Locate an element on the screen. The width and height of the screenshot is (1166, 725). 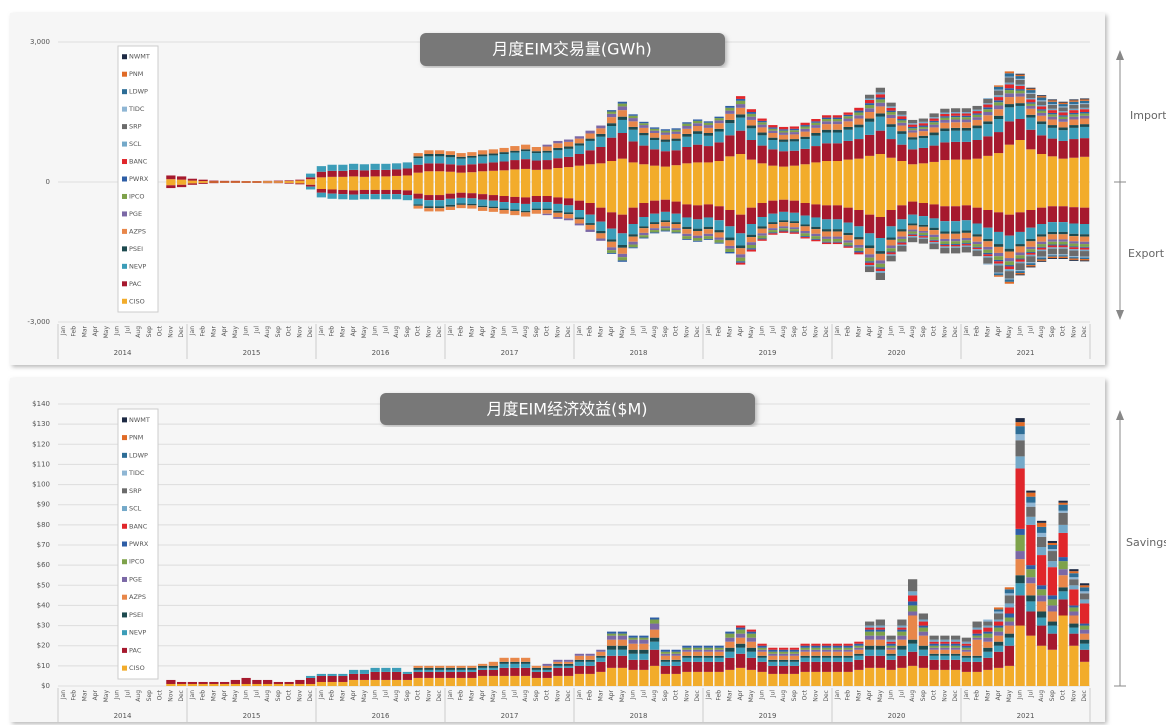
x-tick-label: Jul is located at coordinates (1030, 694).